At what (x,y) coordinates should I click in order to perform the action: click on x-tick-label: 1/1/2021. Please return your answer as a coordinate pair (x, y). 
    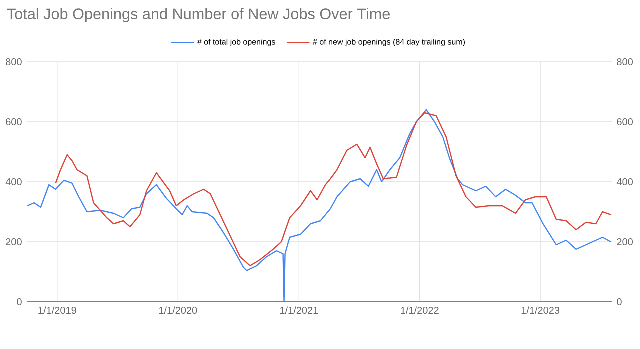
    Looking at the image, I should click on (299, 310).